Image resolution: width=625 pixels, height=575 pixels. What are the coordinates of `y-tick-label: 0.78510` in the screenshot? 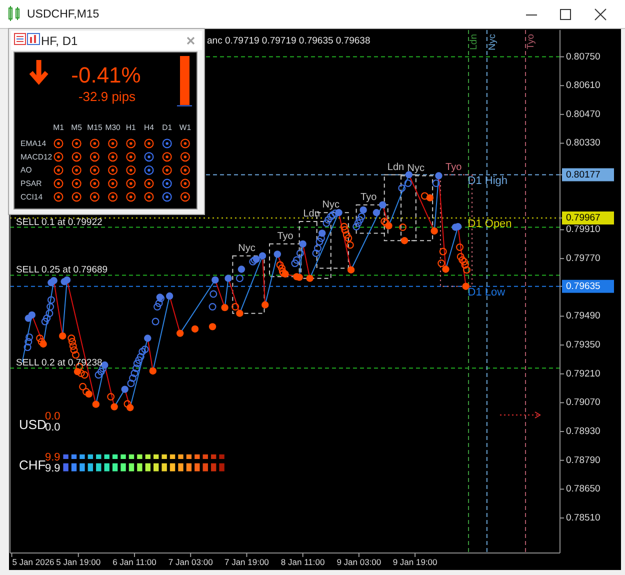 It's located at (583, 518).